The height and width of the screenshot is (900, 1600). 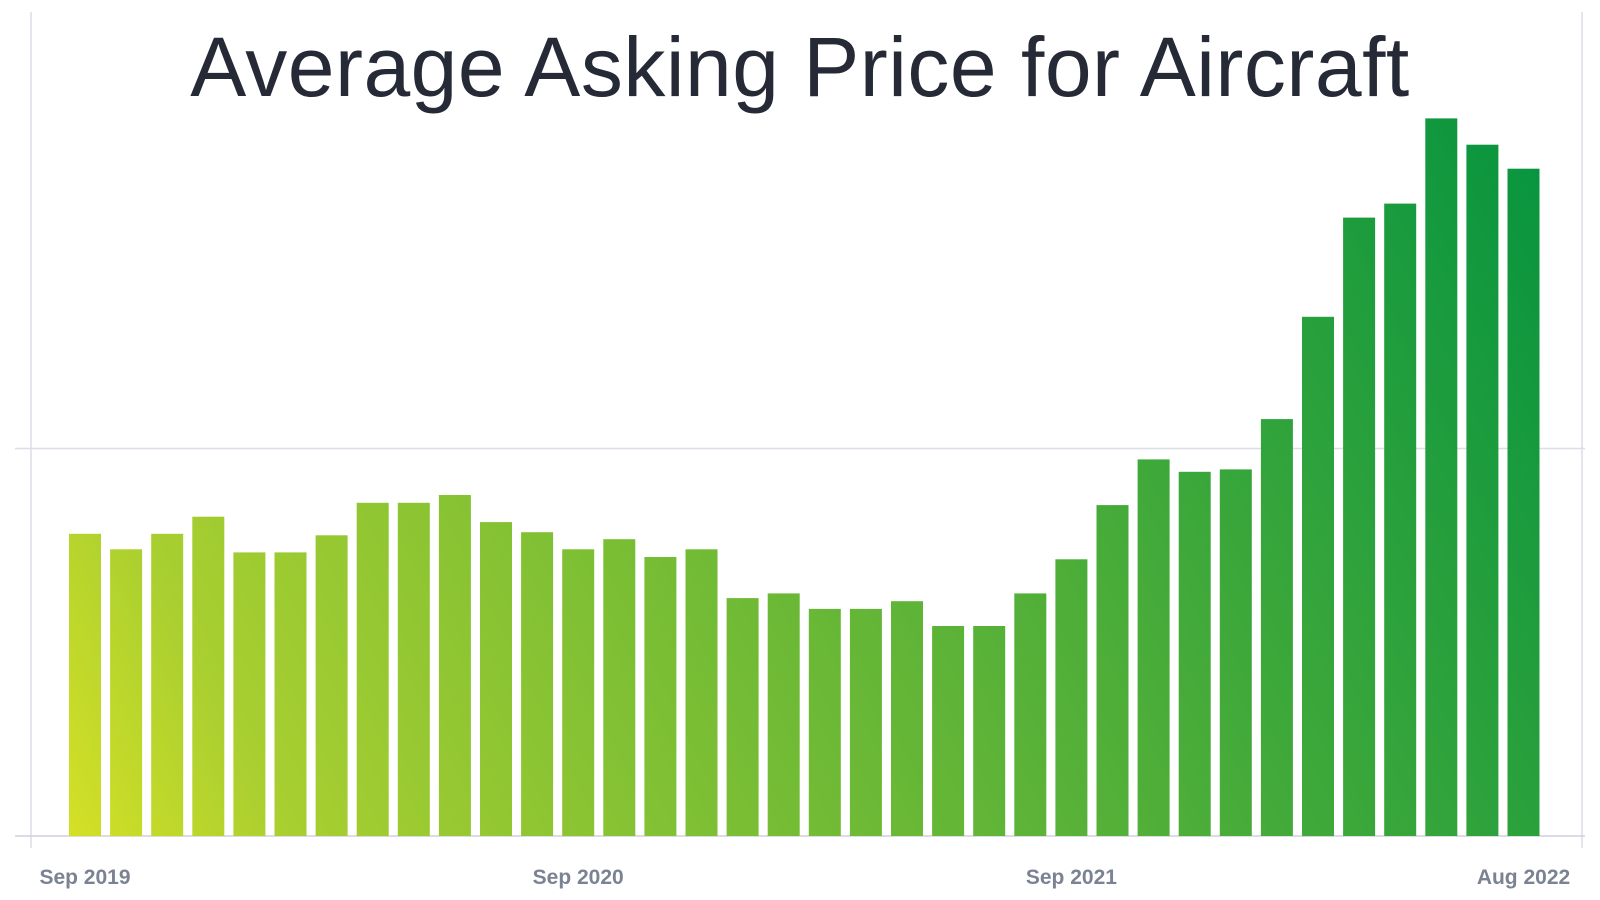 What do you see at coordinates (84, 877) in the screenshot?
I see `x-tick-label-sep-2019: Sep 2019` at bounding box center [84, 877].